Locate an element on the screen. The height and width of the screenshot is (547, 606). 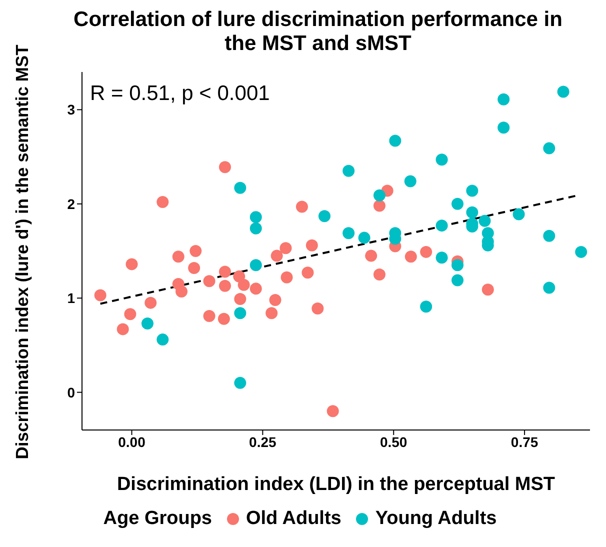
y-tick-label: 0 is located at coordinates (71, 392).